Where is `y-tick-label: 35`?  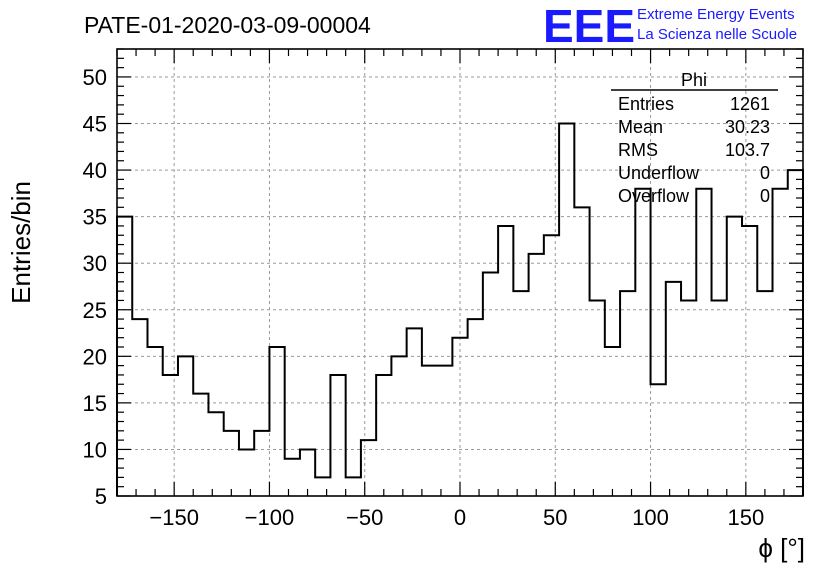 y-tick-label: 35 is located at coordinates (95, 217).